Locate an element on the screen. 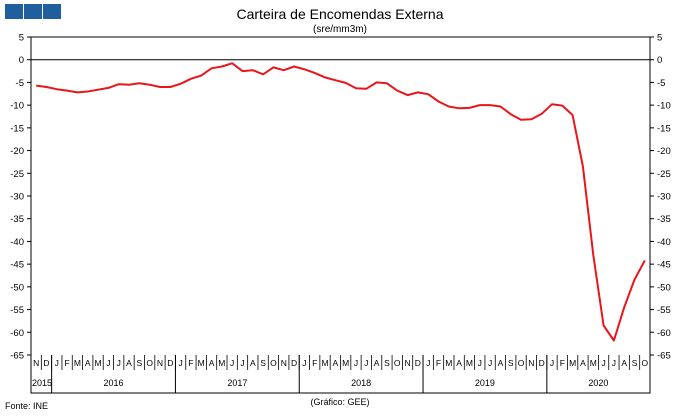 This screenshot has height=416, width=680. year-label: 2018 is located at coordinates (361, 383).